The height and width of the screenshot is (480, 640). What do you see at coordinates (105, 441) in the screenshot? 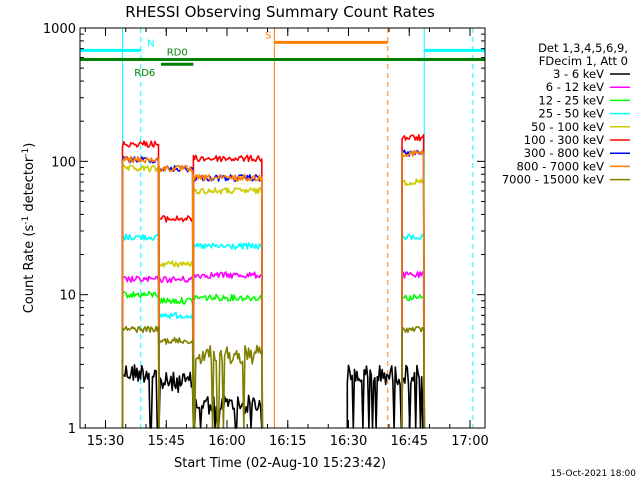
I see `x-tick-label-0: 15:30` at bounding box center [105, 441].